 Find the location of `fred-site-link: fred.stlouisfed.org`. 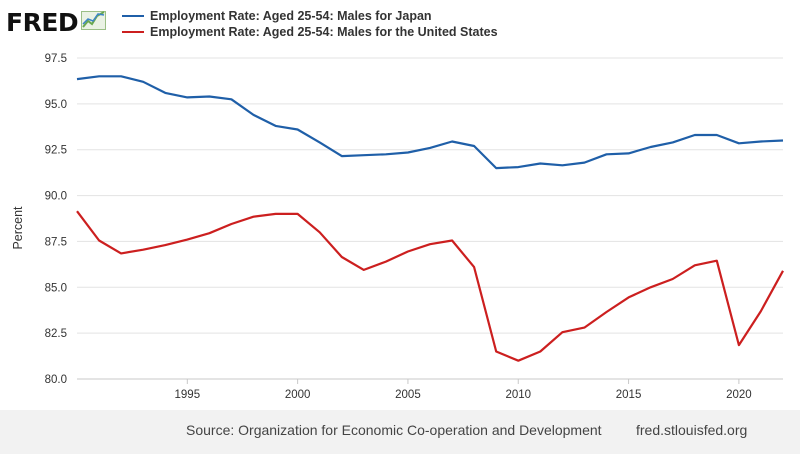

fred-site-link: fred.stlouisfed.org is located at coordinates (692, 430).